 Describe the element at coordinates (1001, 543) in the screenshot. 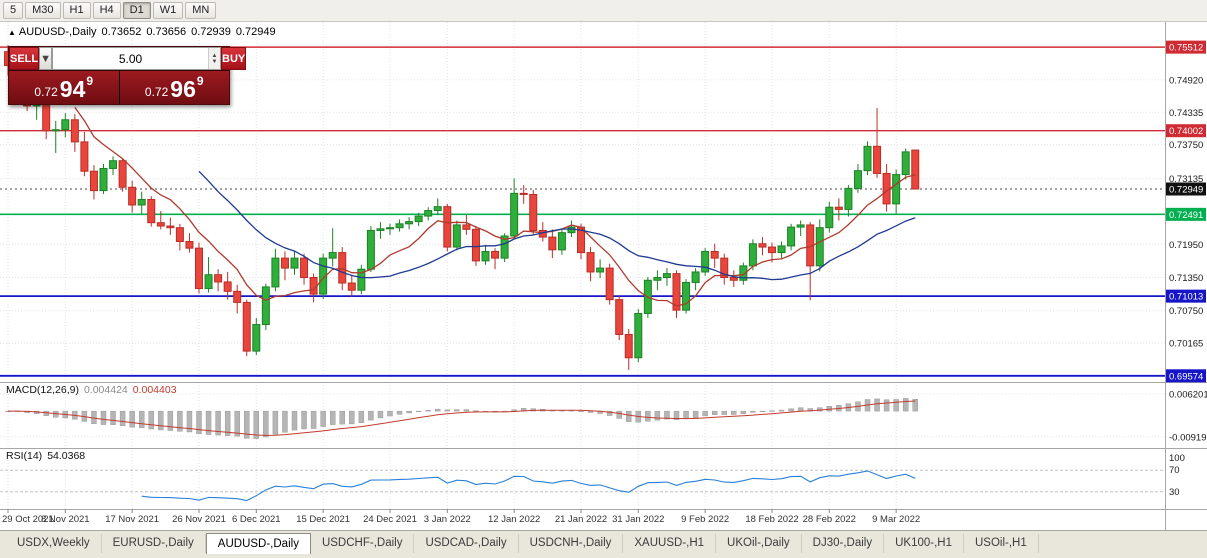

I see `tab-usoil-h1: USOil-,H1` at that location.